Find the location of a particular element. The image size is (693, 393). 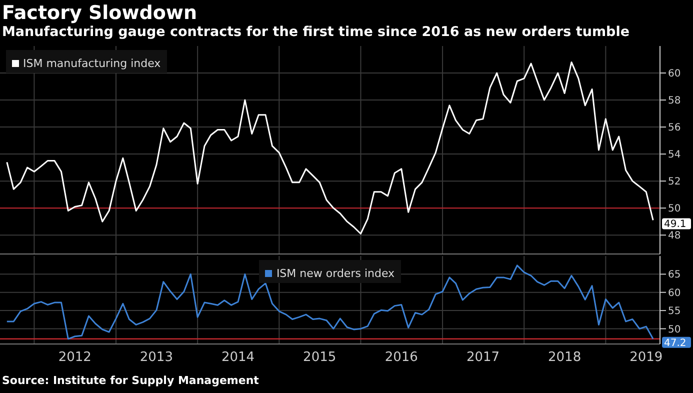

legend-label: ISM new orders index is located at coordinates (335, 273).